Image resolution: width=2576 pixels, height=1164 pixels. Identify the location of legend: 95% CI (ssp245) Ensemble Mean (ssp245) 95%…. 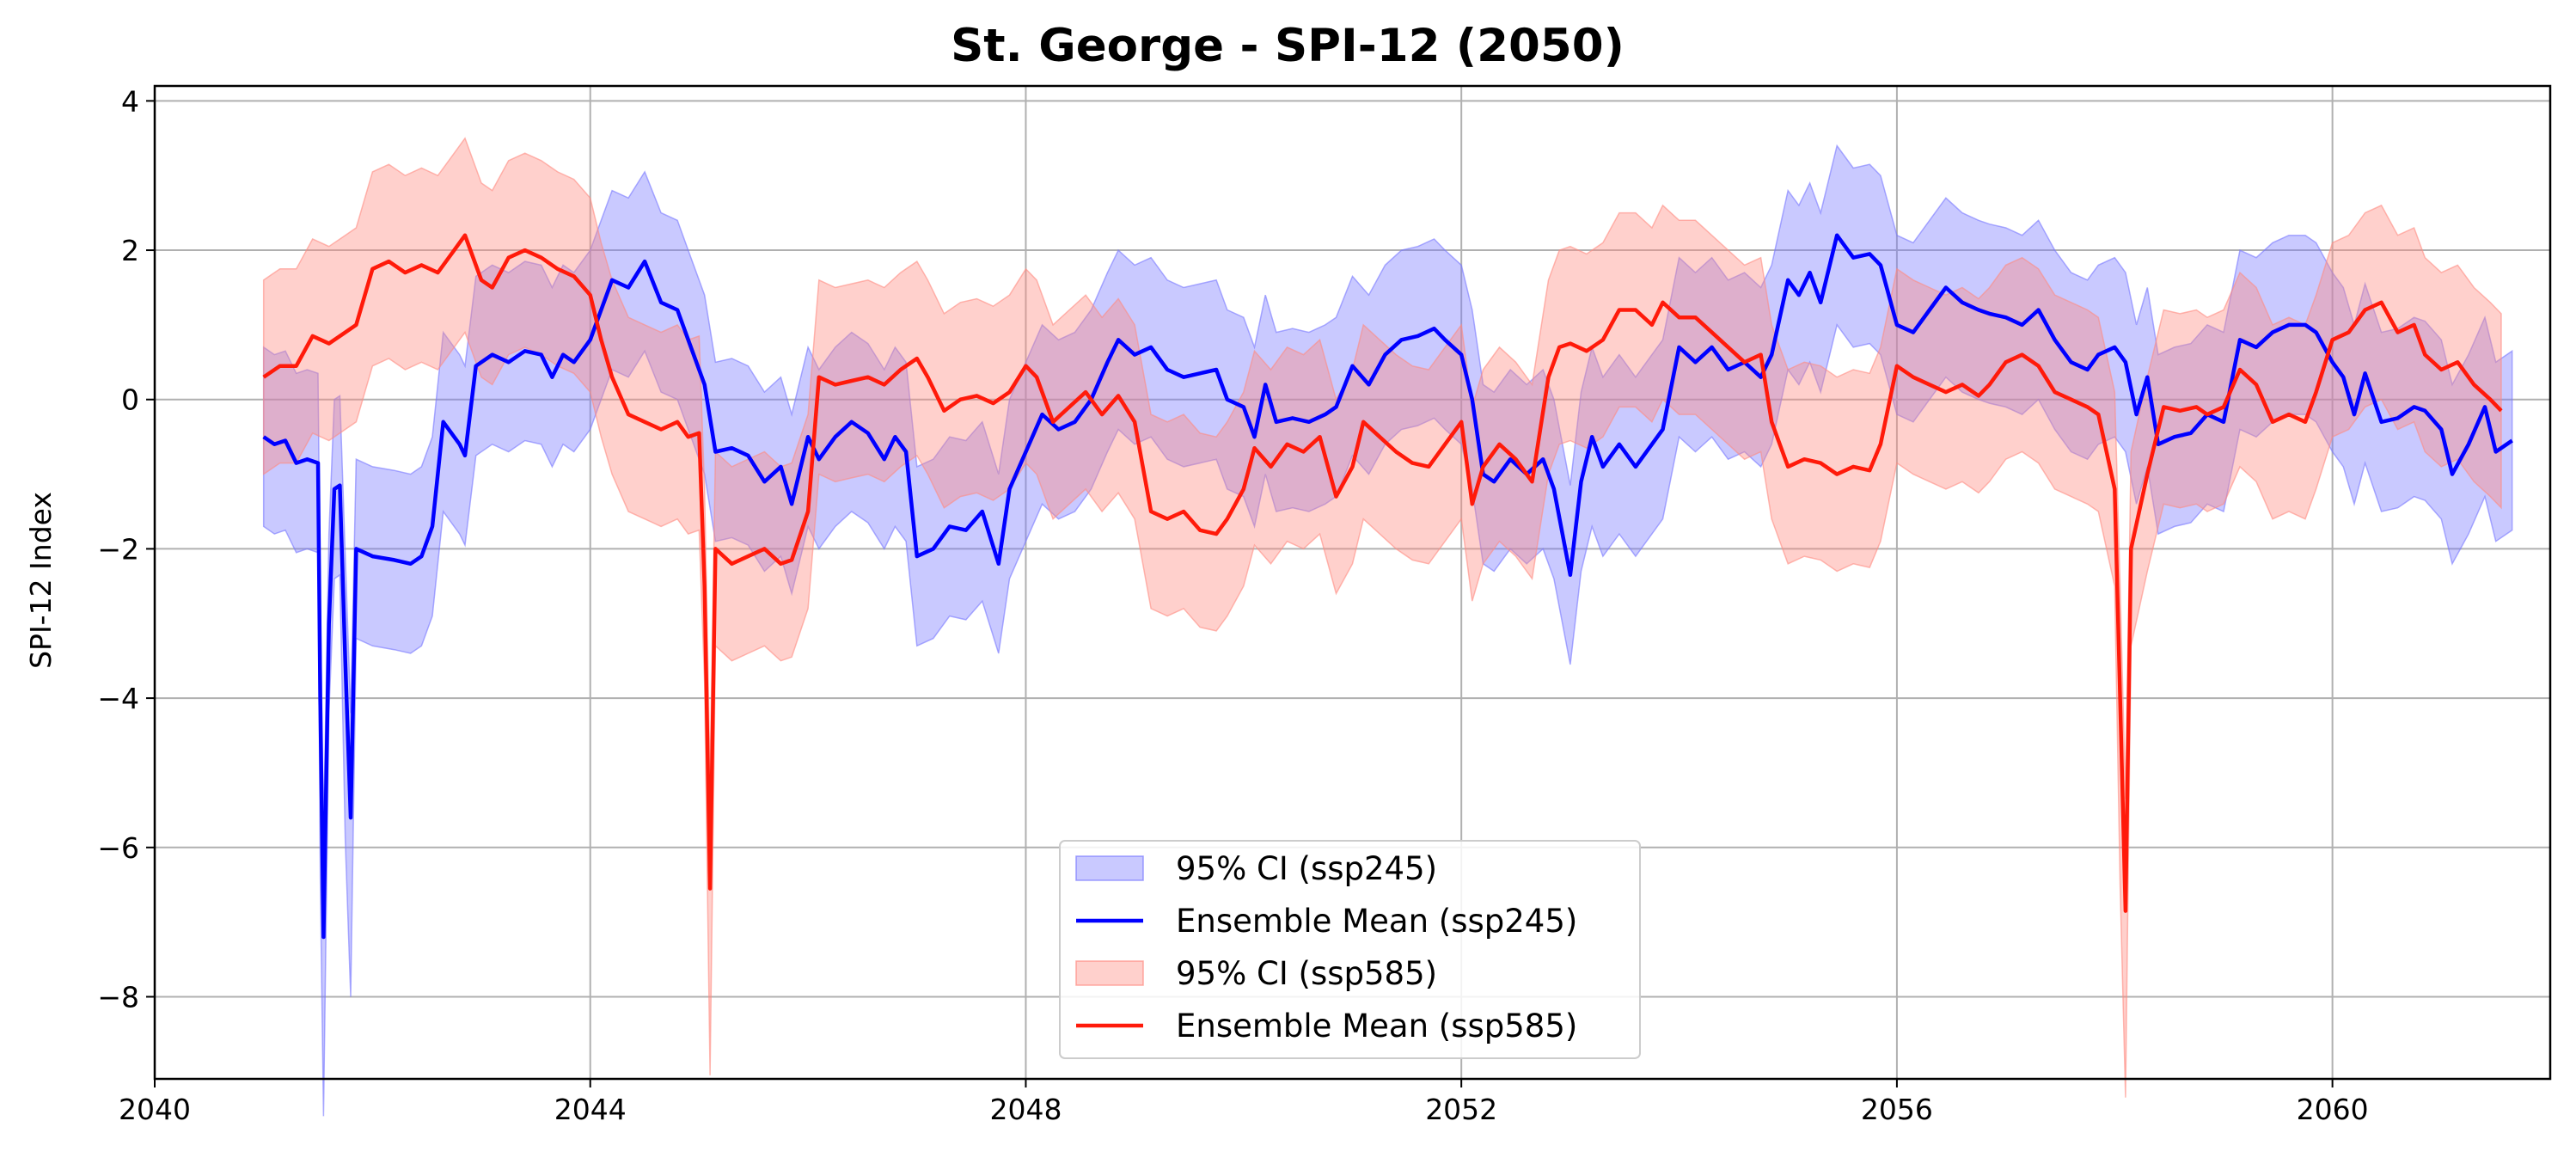
(1350, 950).